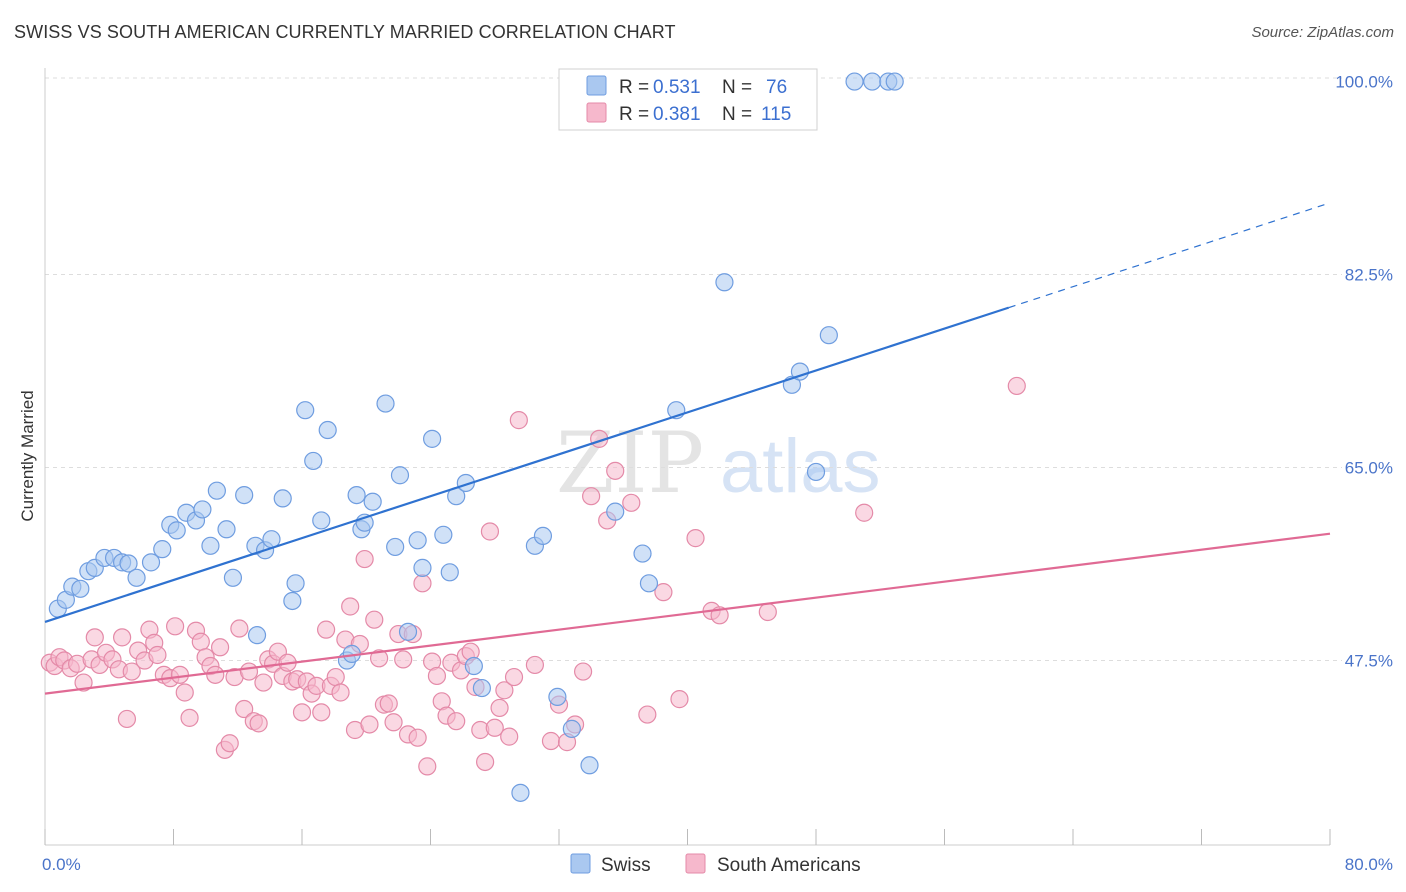 The width and height of the screenshot is (1406, 892). What do you see at coordinates (580, 863) in the screenshot?
I see `bottom-legend-swatch-swiss` at bounding box center [580, 863].